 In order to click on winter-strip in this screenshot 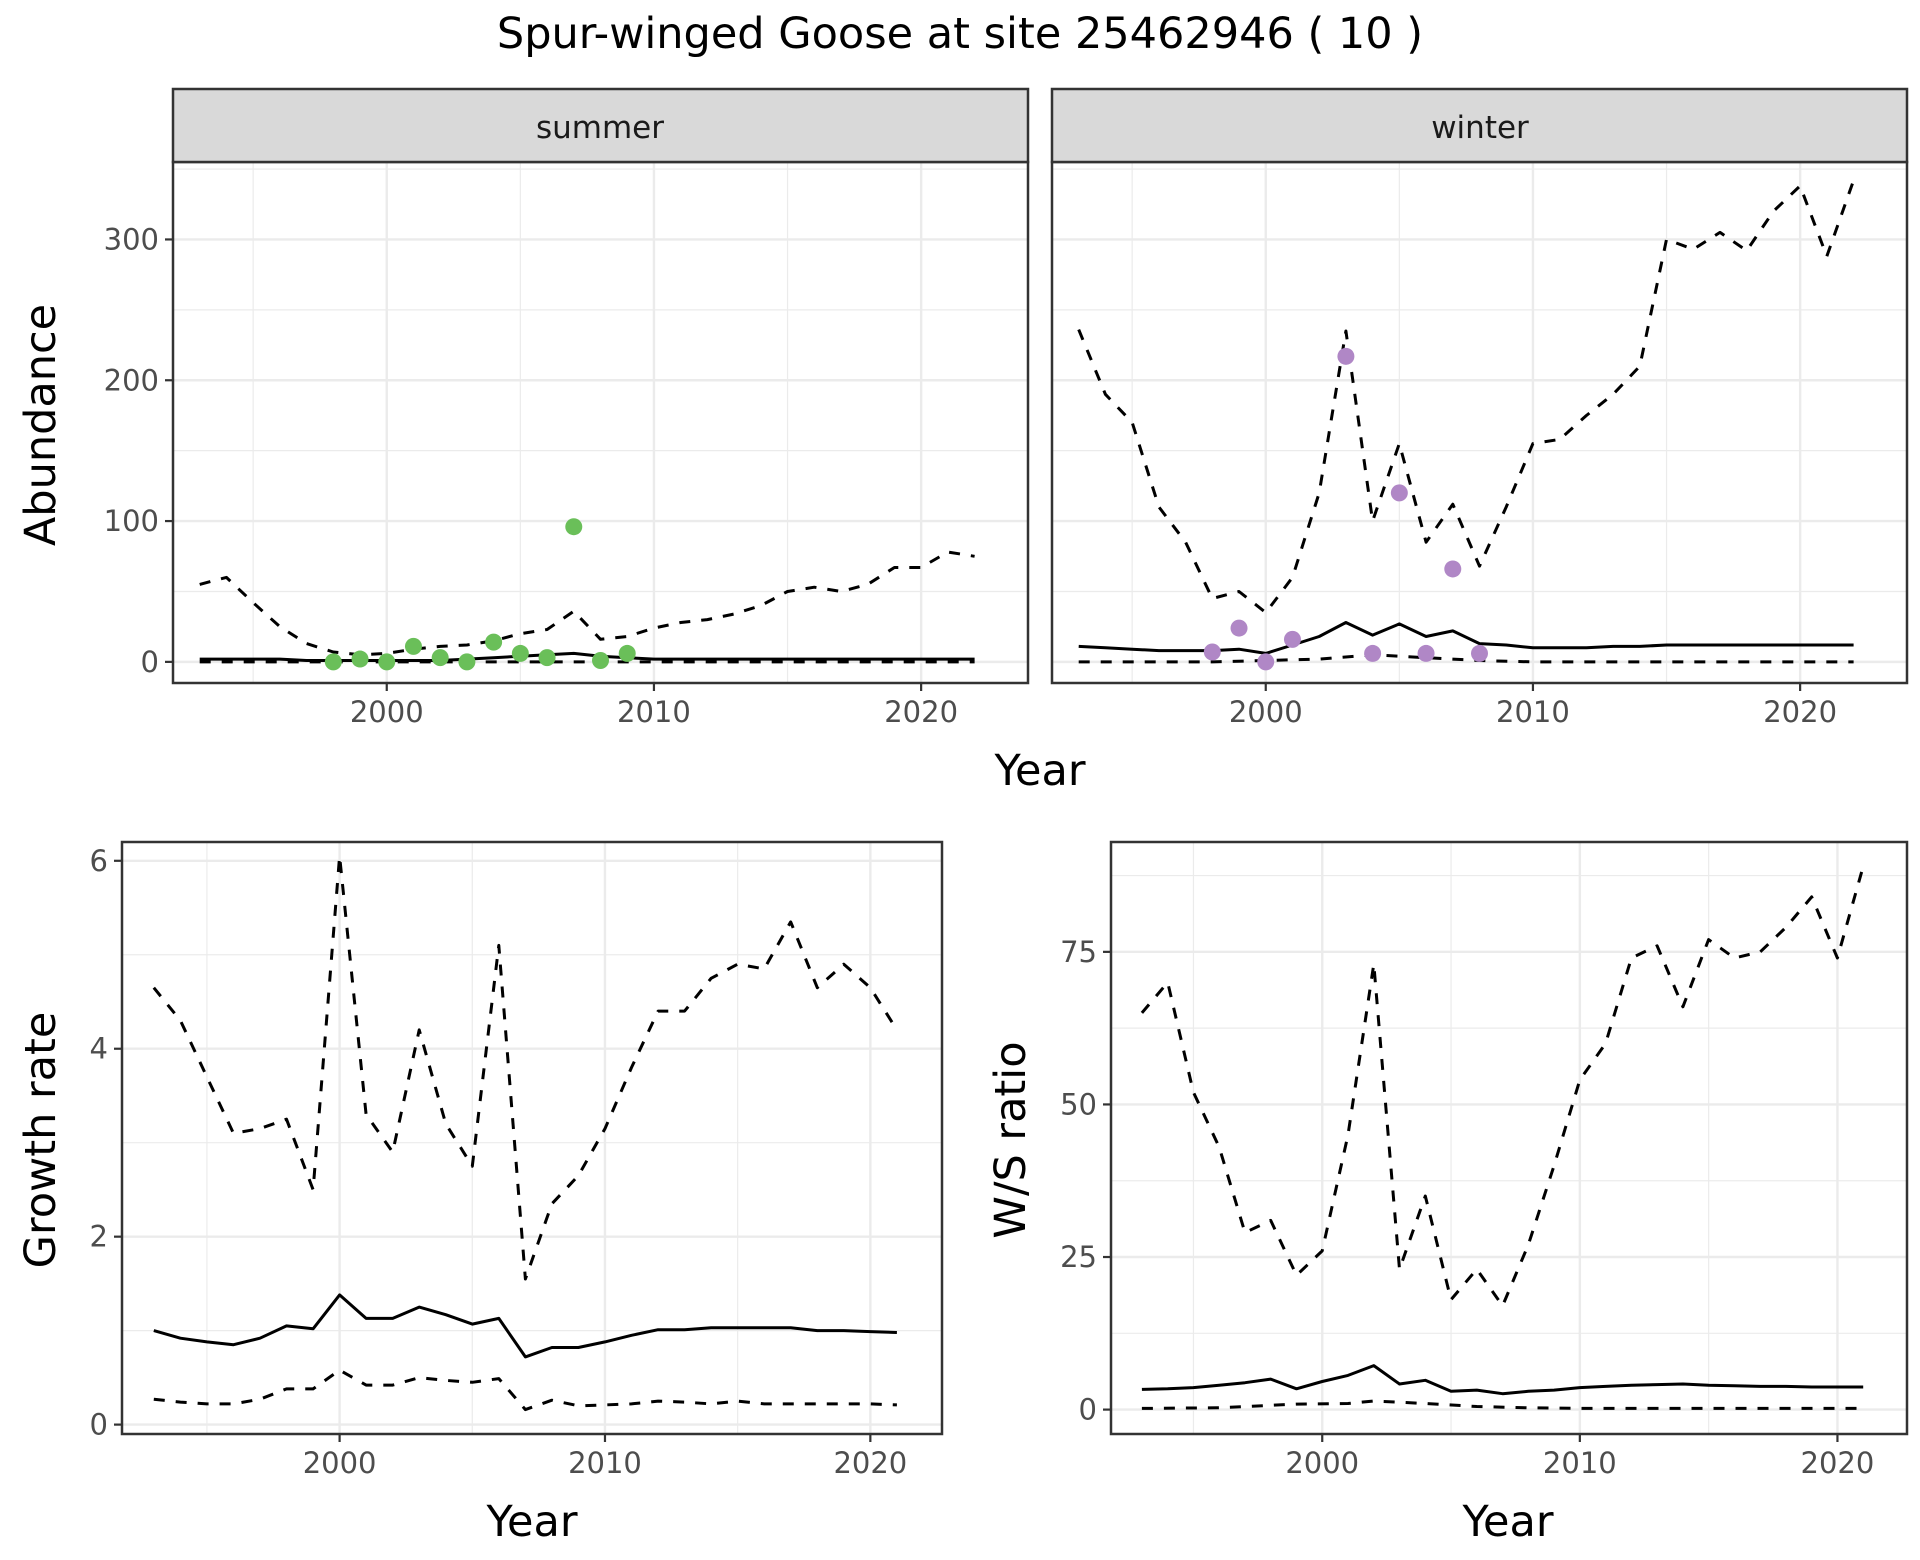, I will do `click(1479, 125)`.